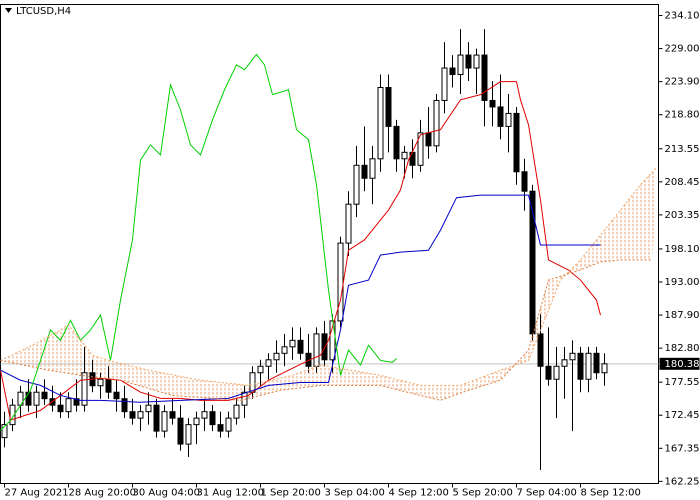 This screenshot has height=500, width=700. Describe the element at coordinates (682, 415) in the screenshot. I see `y-tick-label: 172.45` at that location.